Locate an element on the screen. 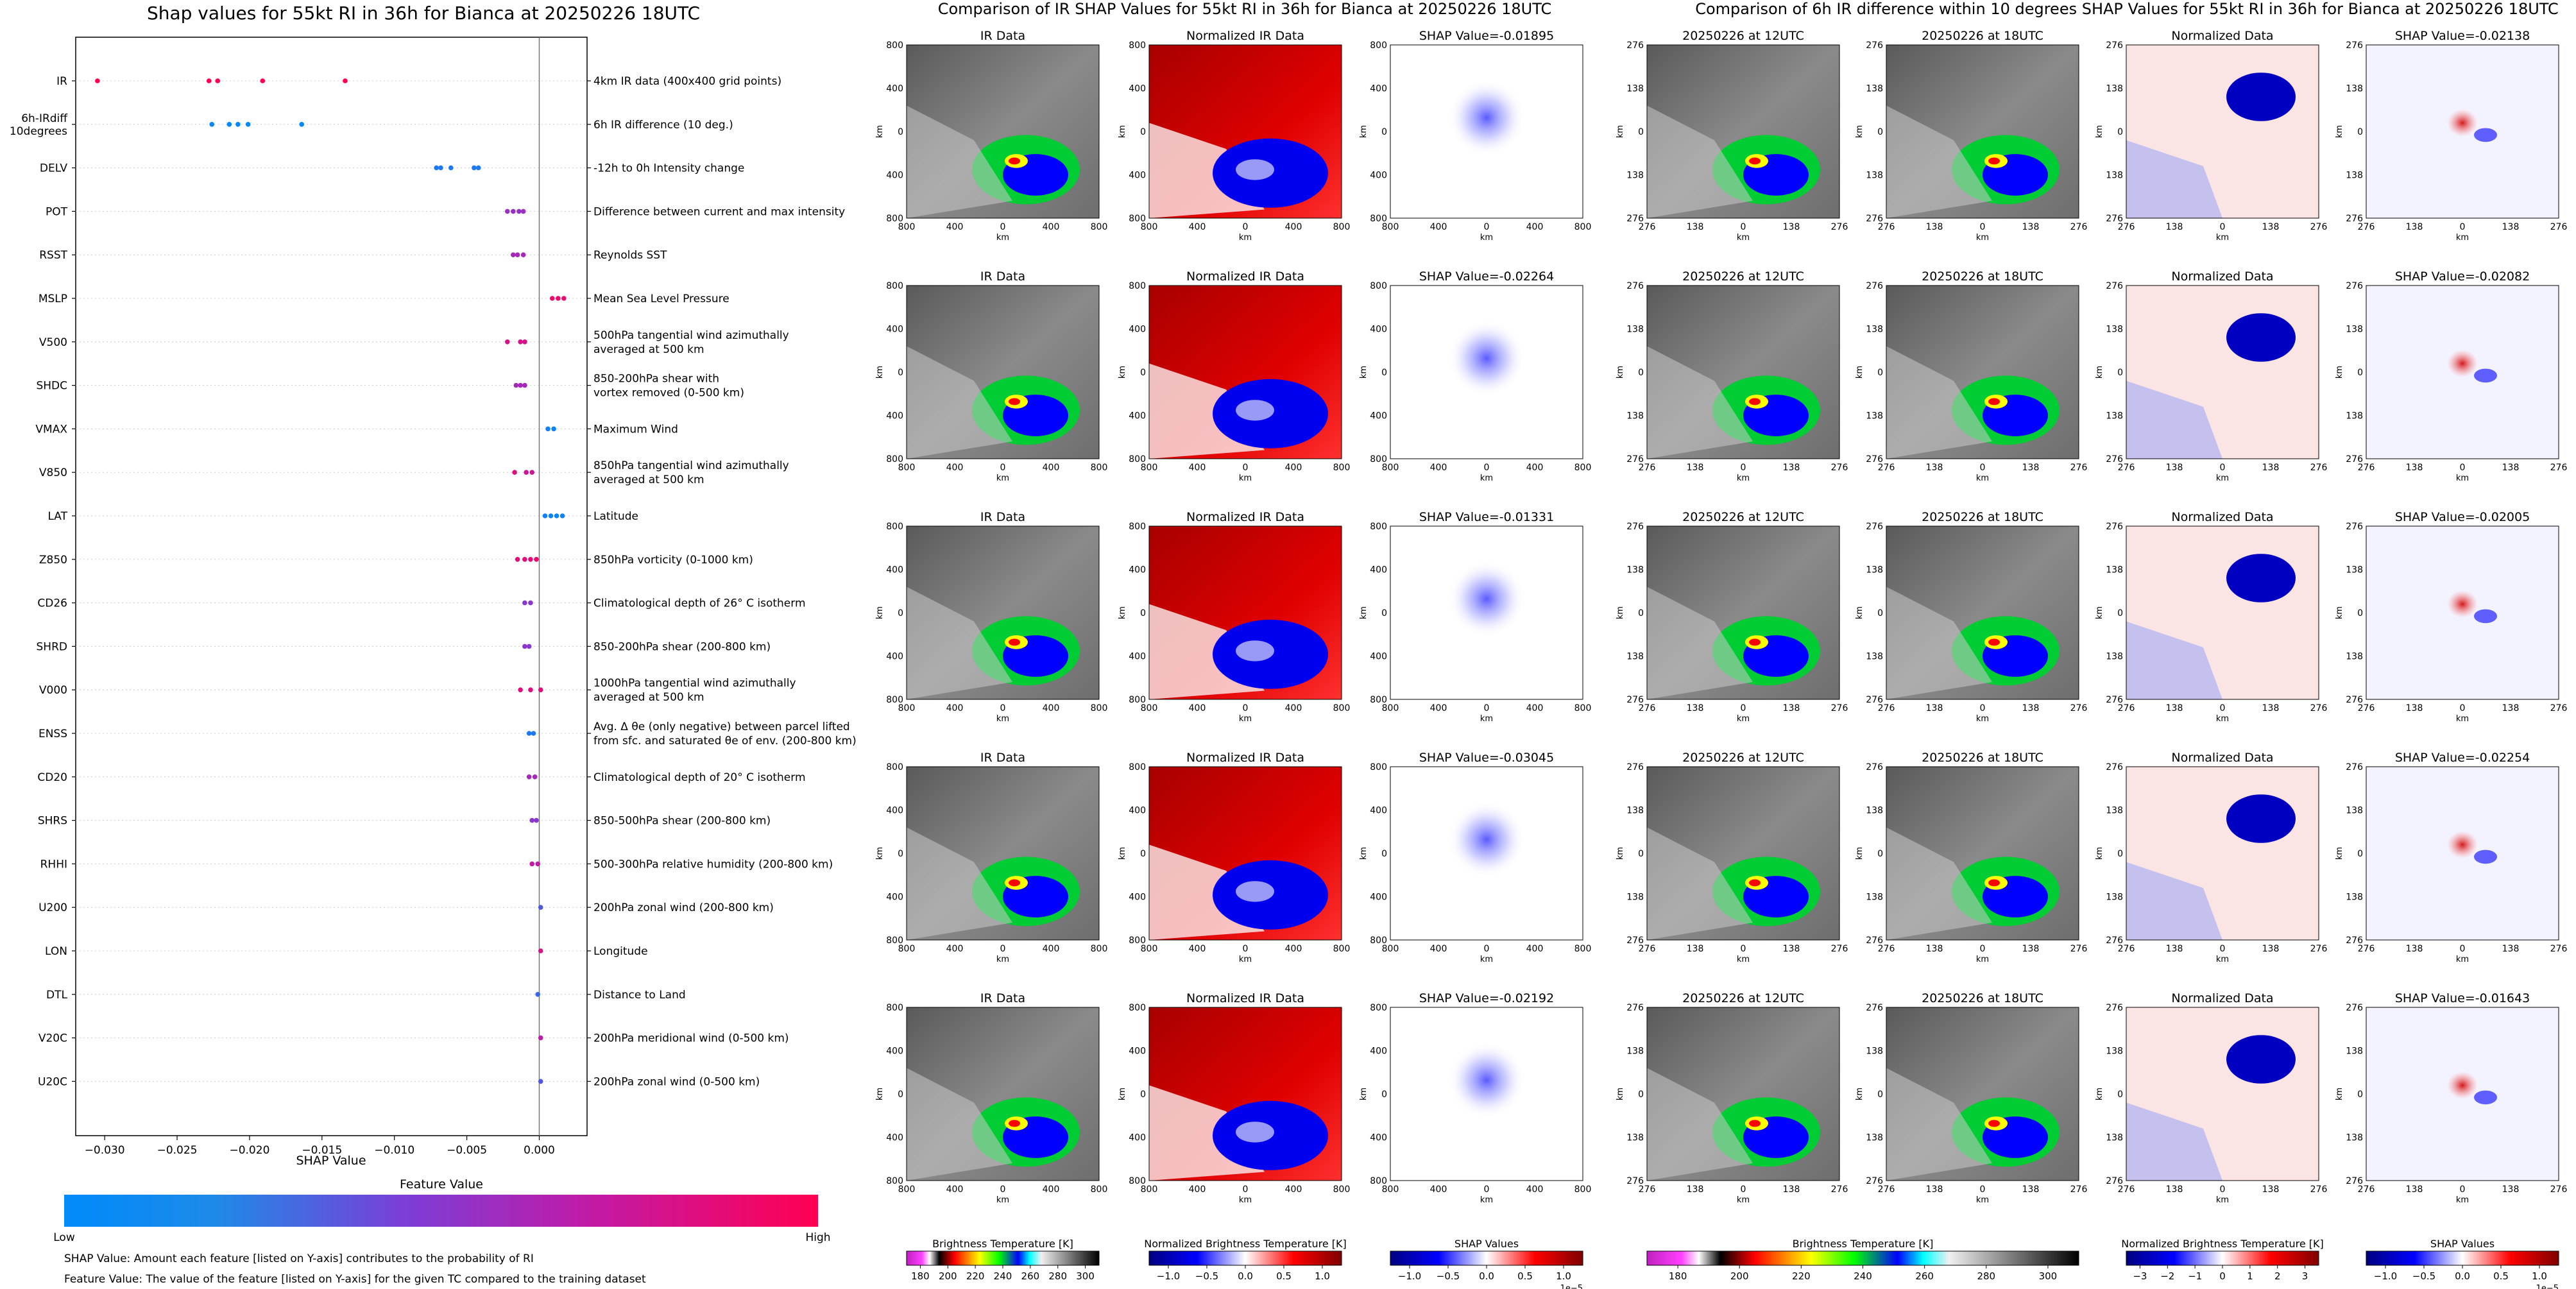 This screenshot has height=1289, width=2576. shap-blob is located at coordinates (1486, 359).